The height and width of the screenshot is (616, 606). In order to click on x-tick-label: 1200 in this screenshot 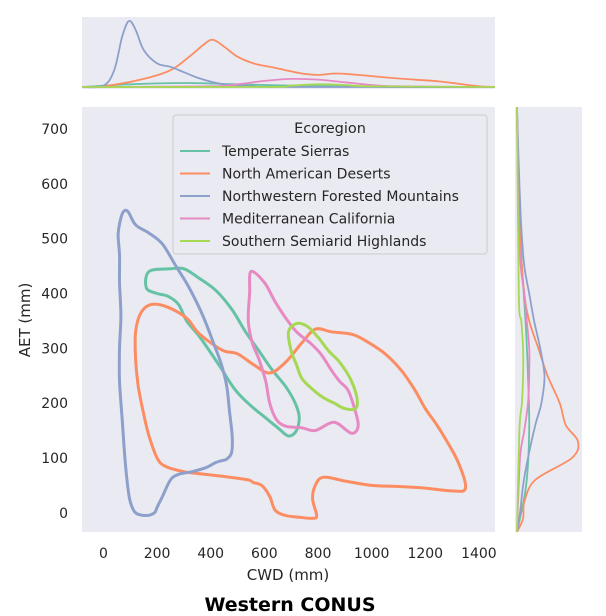, I will do `click(425, 554)`.